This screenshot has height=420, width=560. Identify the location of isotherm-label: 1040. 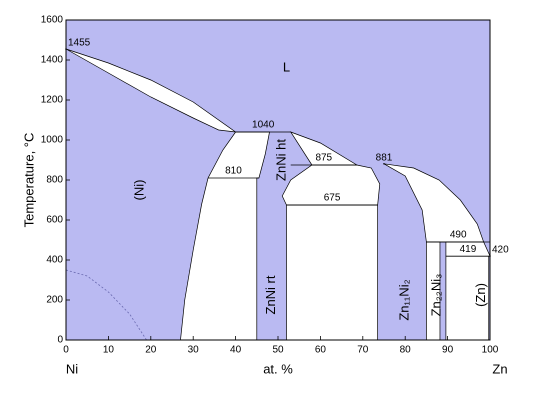
(263, 125).